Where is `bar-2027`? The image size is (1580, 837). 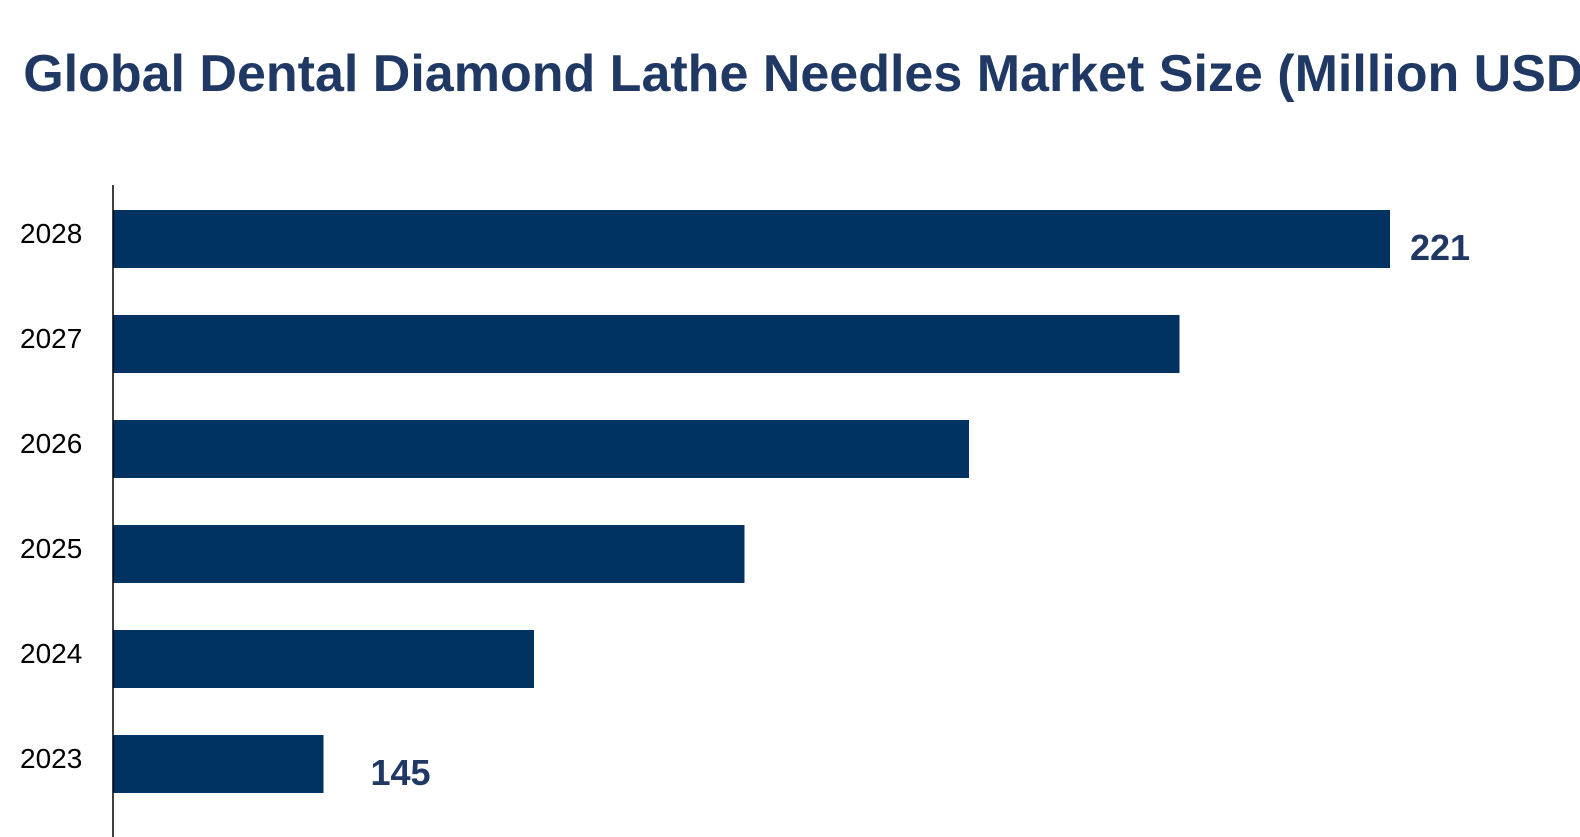
bar-2027 is located at coordinates (646, 344).